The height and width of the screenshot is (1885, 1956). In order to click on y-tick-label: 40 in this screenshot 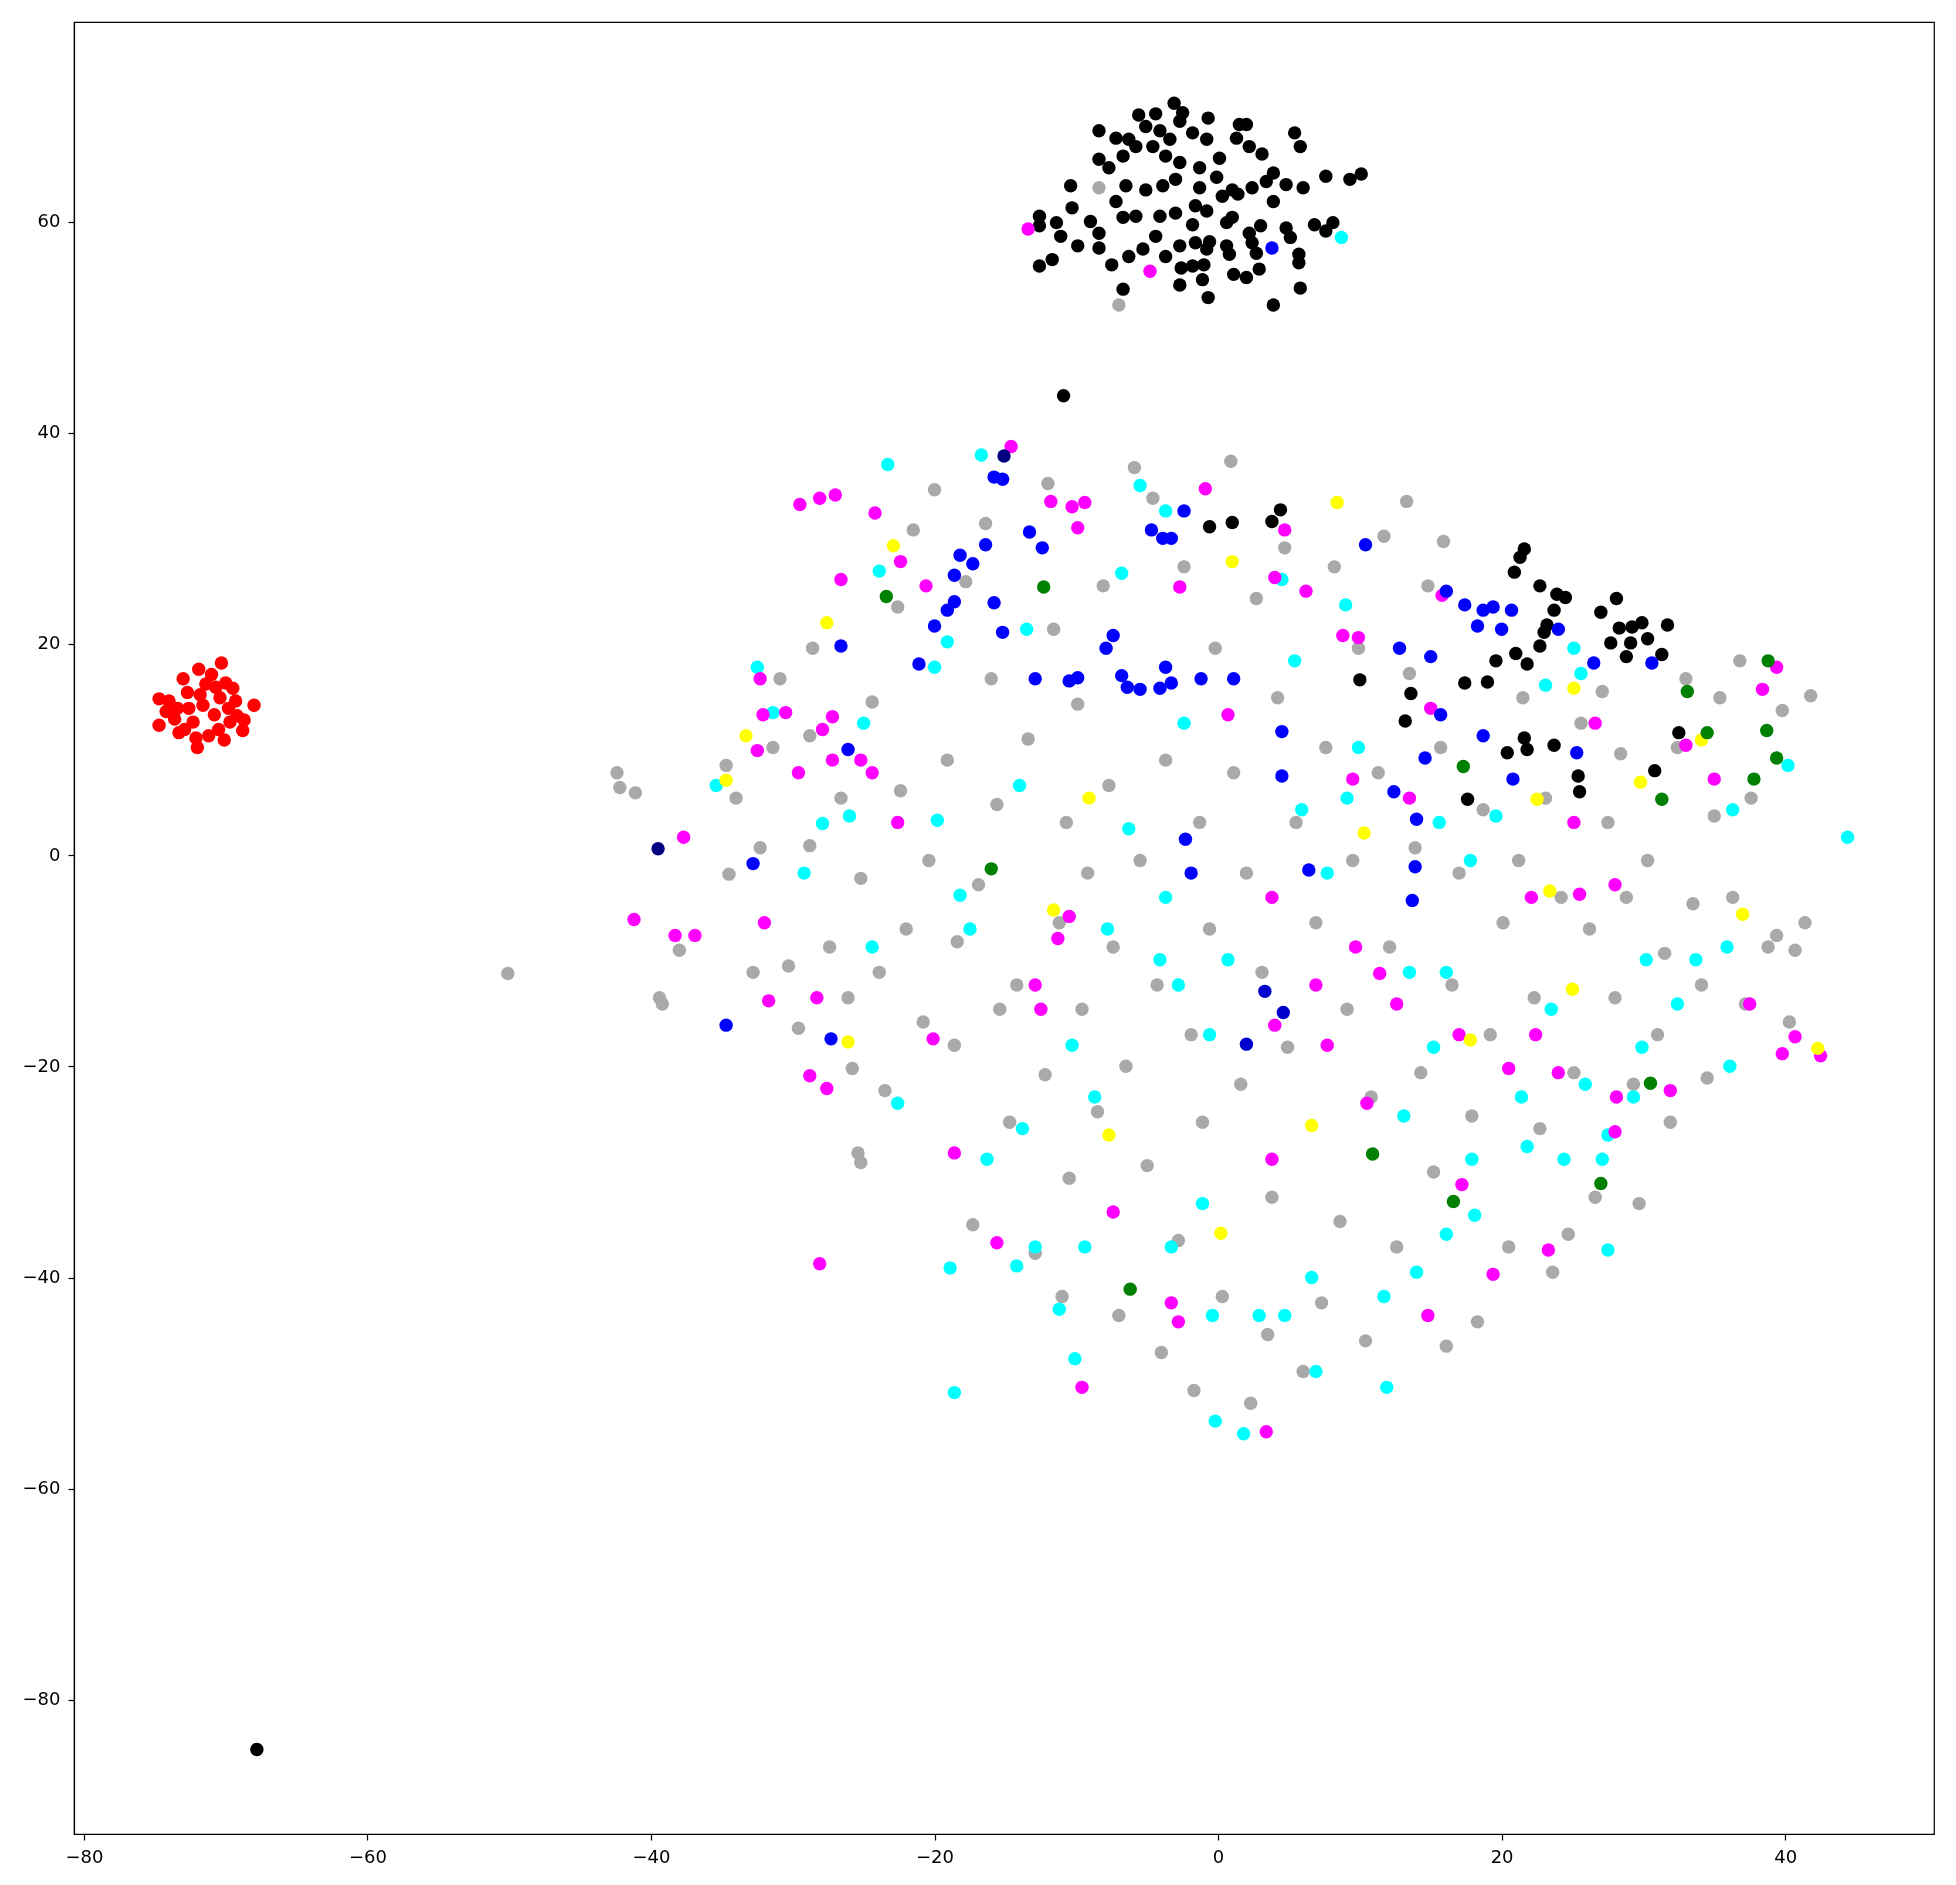, I will do `click(49, 432)`.